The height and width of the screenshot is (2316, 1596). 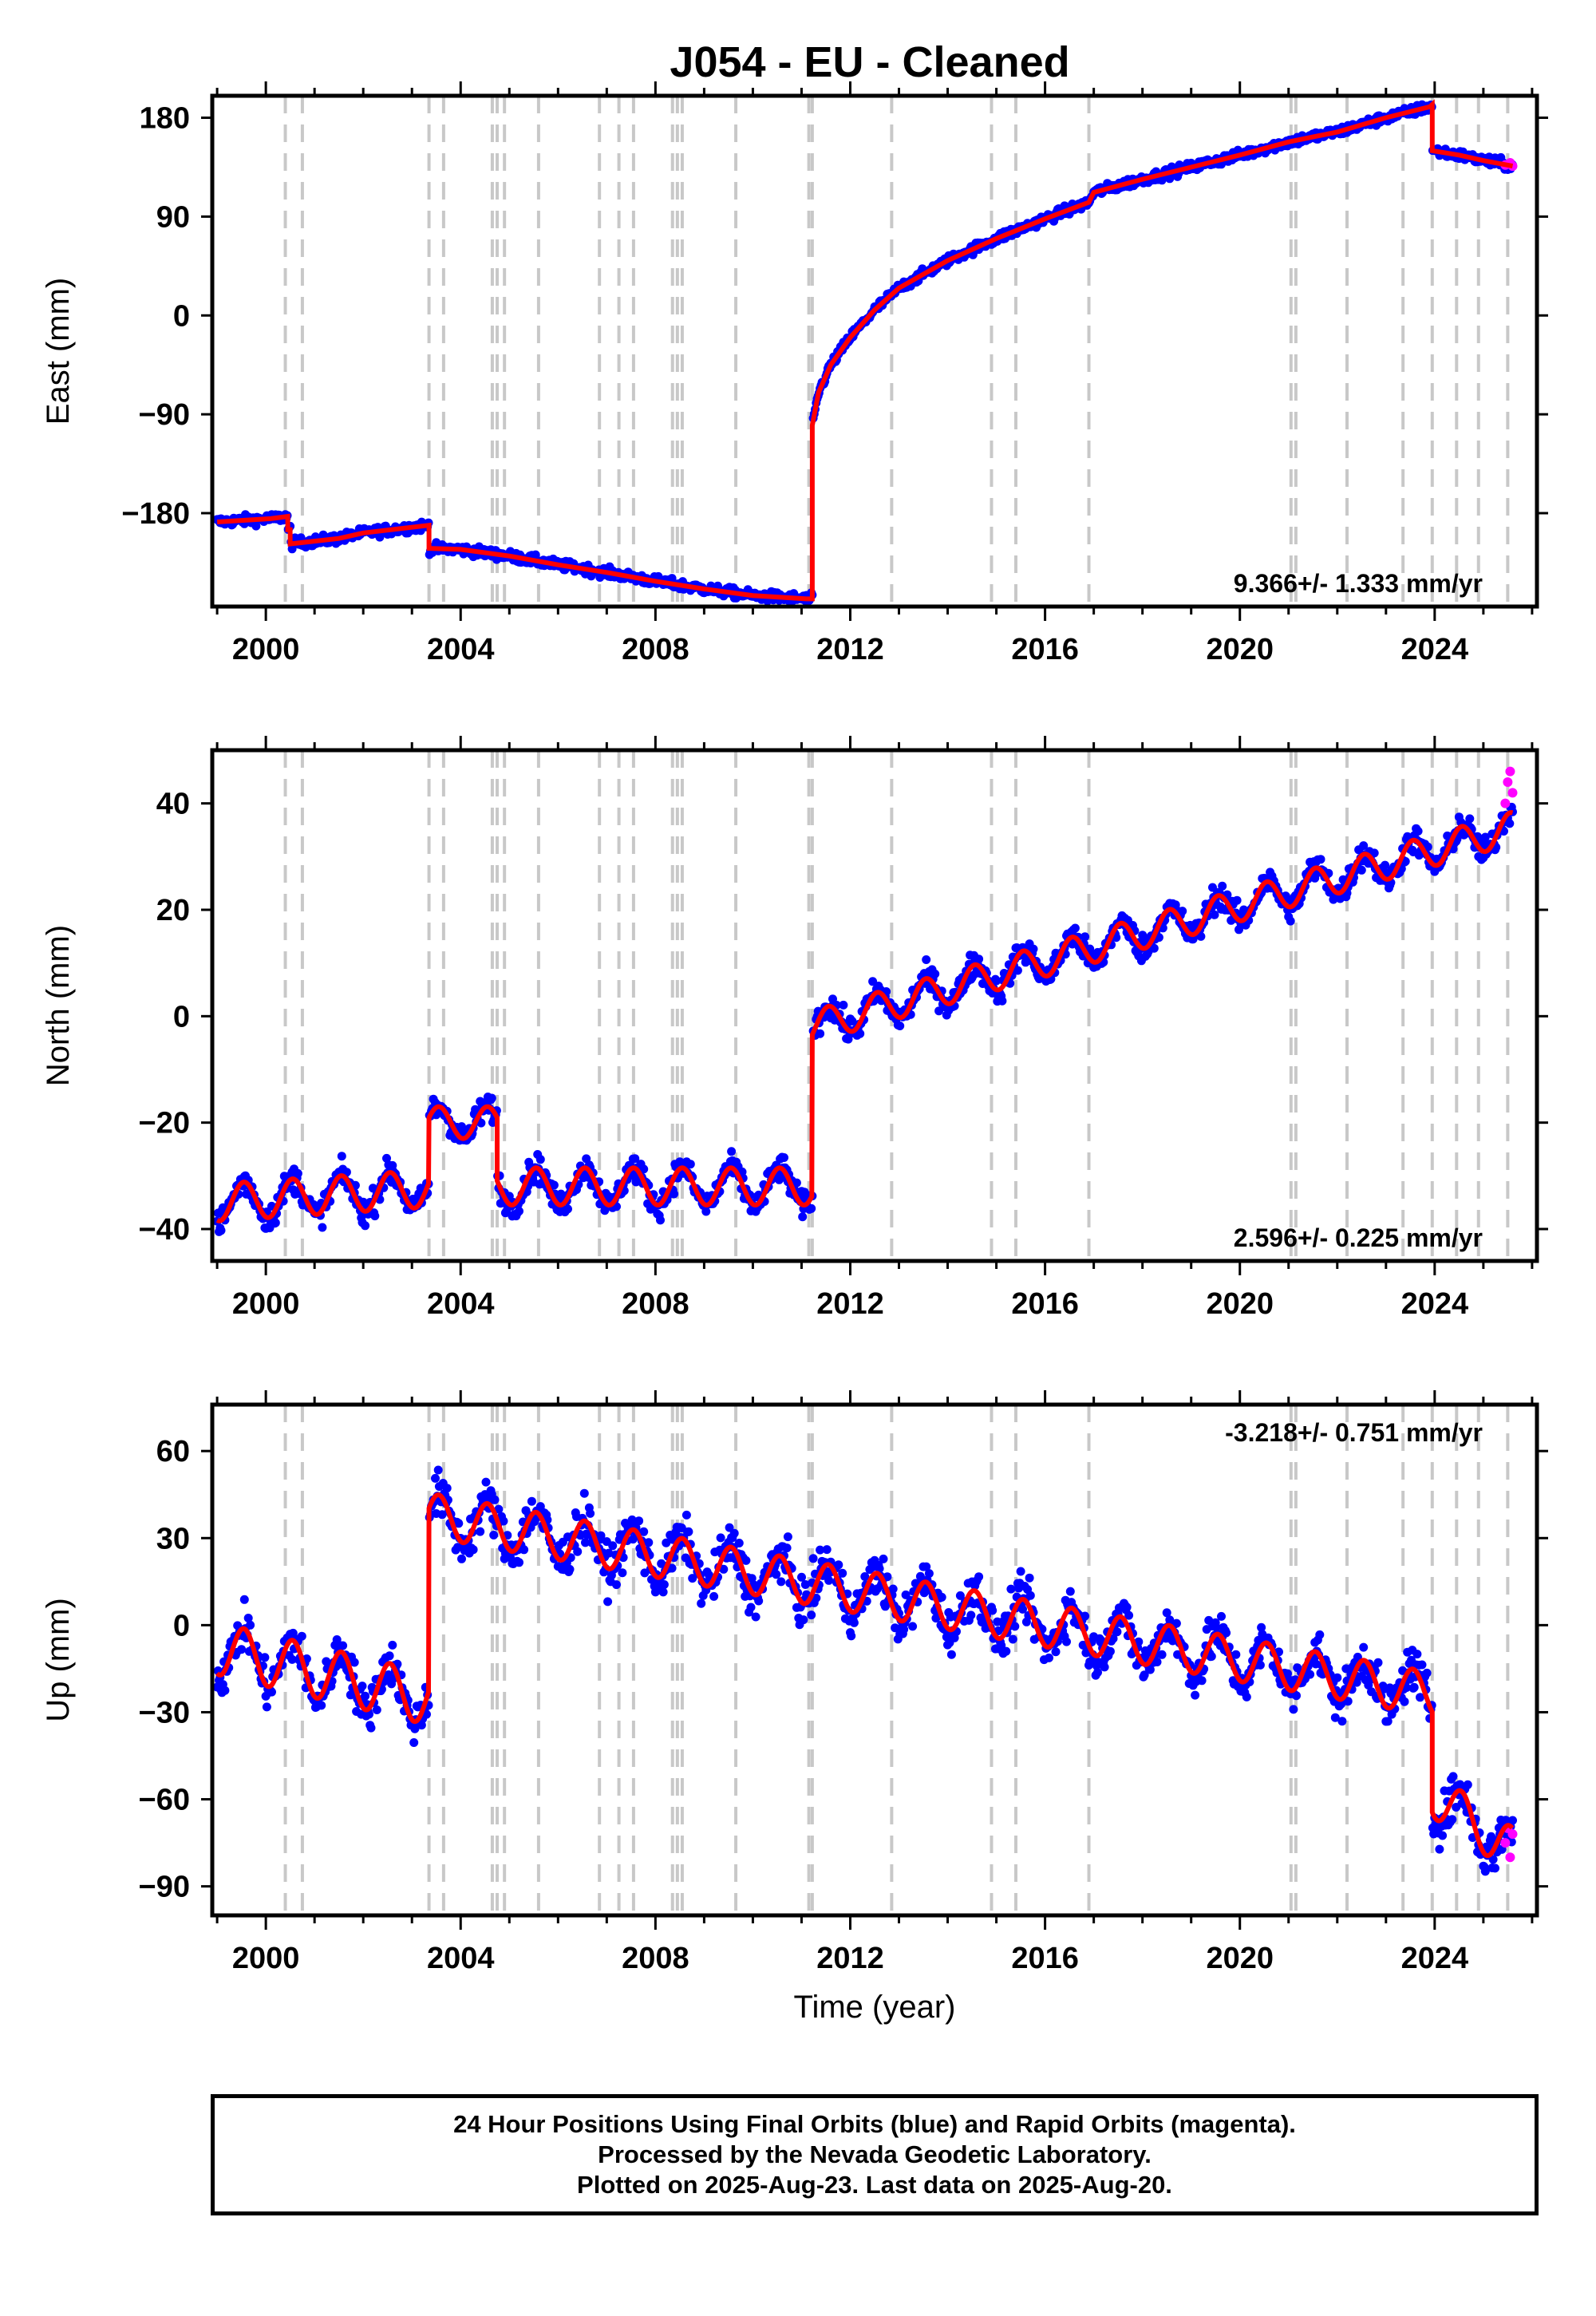 I want to click on up-data-points, so click(x=865, y=1670).